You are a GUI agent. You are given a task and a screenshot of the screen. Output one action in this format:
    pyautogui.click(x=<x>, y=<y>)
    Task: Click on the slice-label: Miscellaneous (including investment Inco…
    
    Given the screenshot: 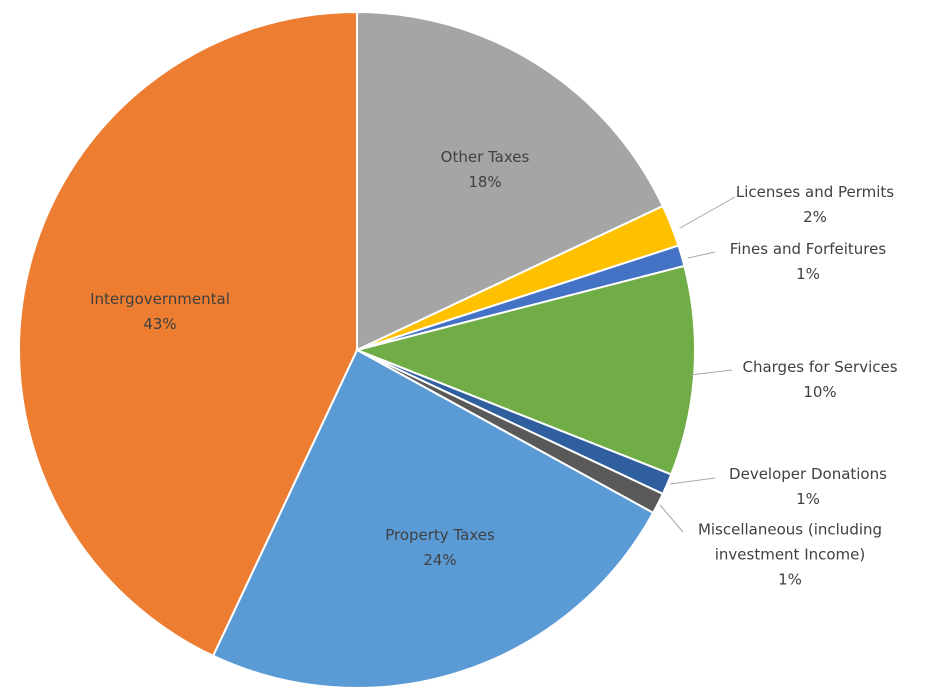 What is the action you would take?
    pyautogui.click(x=790, y=555)
    